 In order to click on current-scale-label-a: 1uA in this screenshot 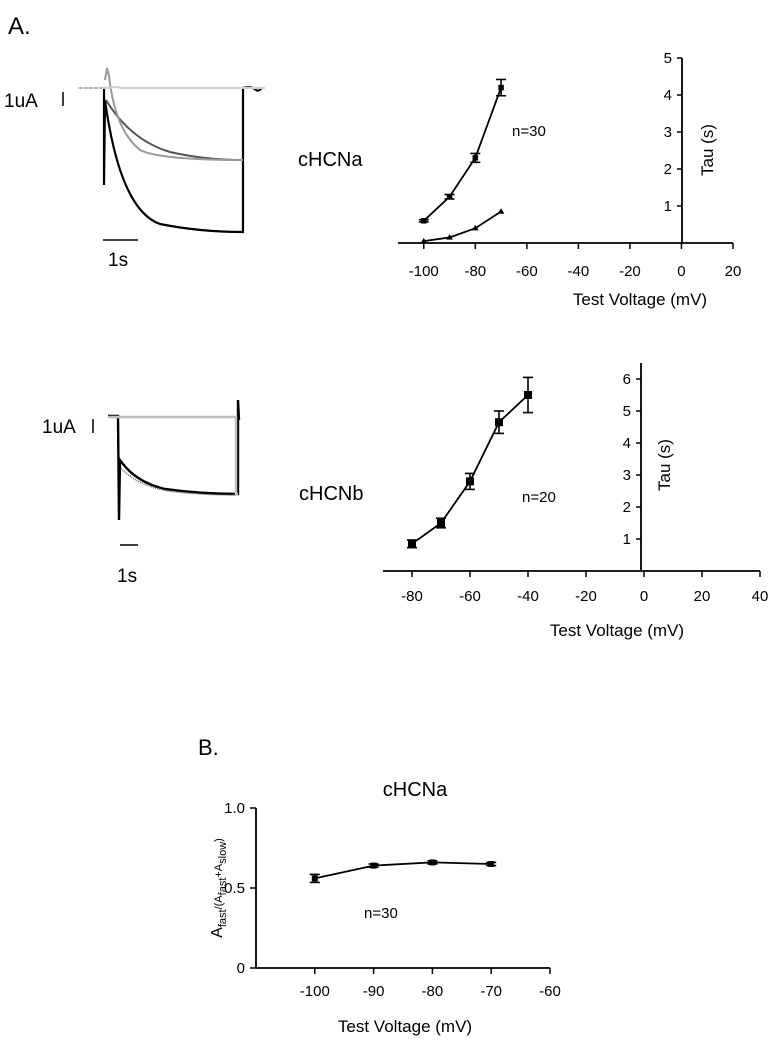, I will do `click(21, 101)`.